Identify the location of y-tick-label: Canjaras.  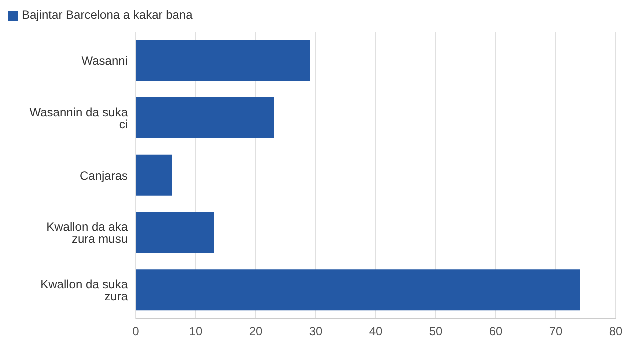
(104, 175).